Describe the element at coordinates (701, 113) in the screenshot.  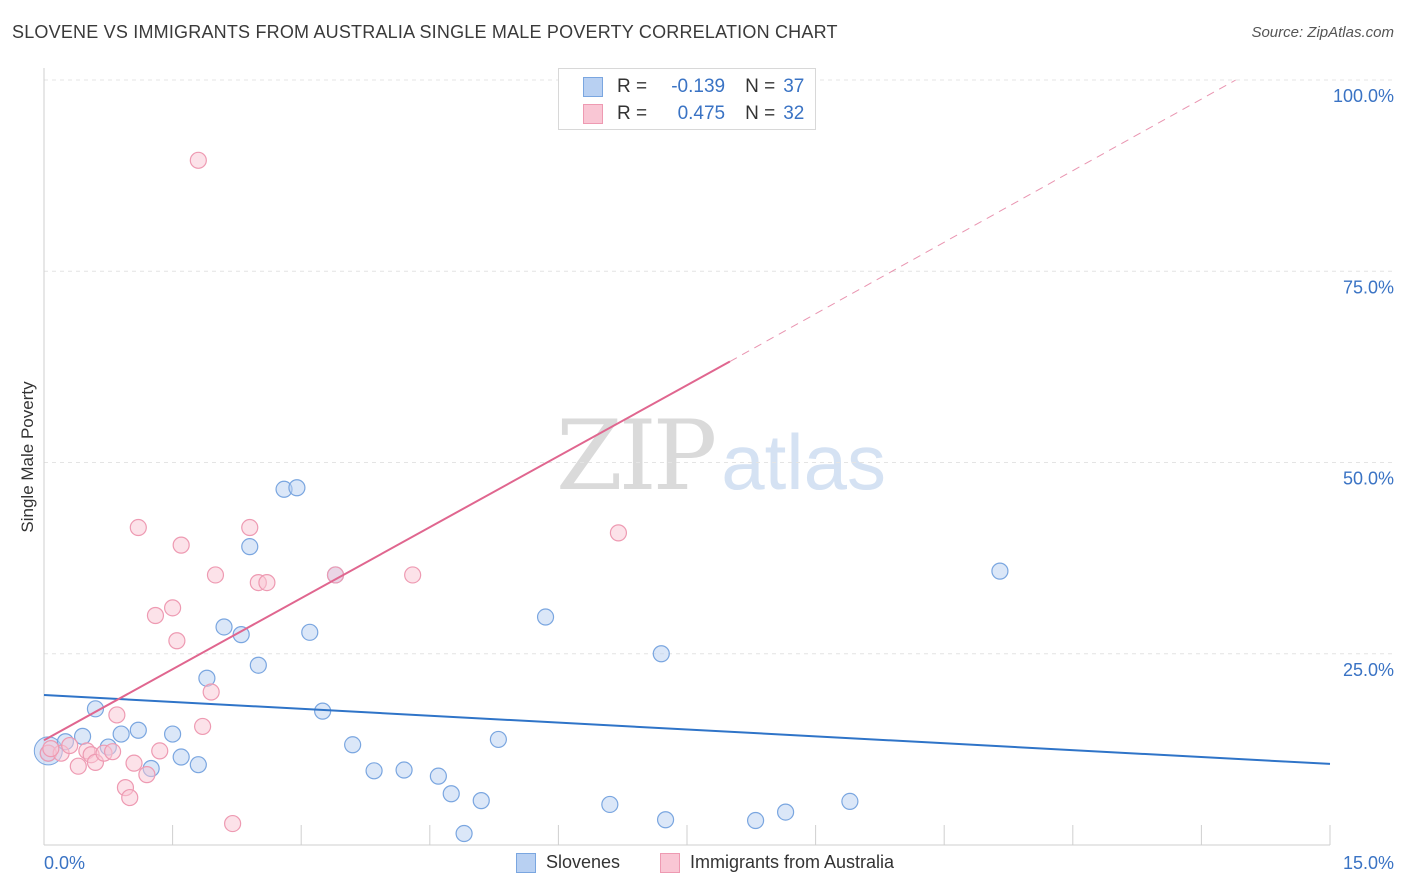
I see `r-value: 0.475` at that location.